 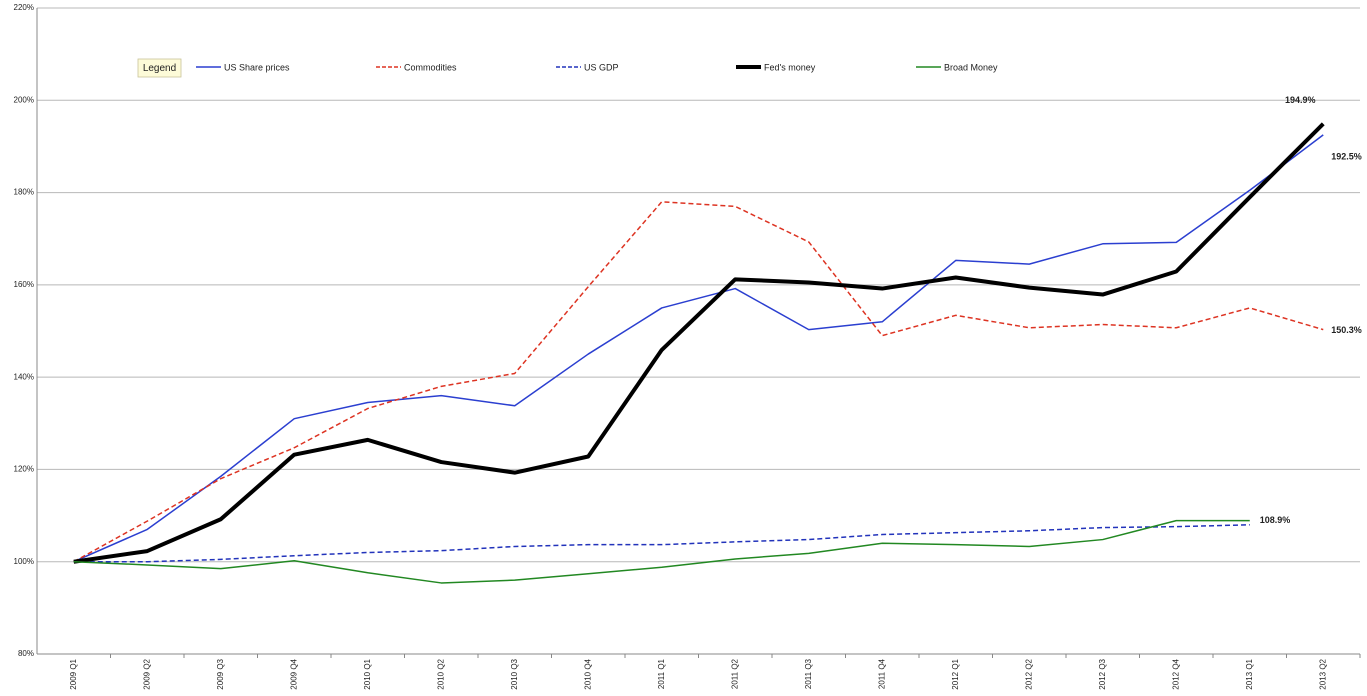 I want to click on x-tick-label: 2012 Q2, so click(x=1028, y=673).